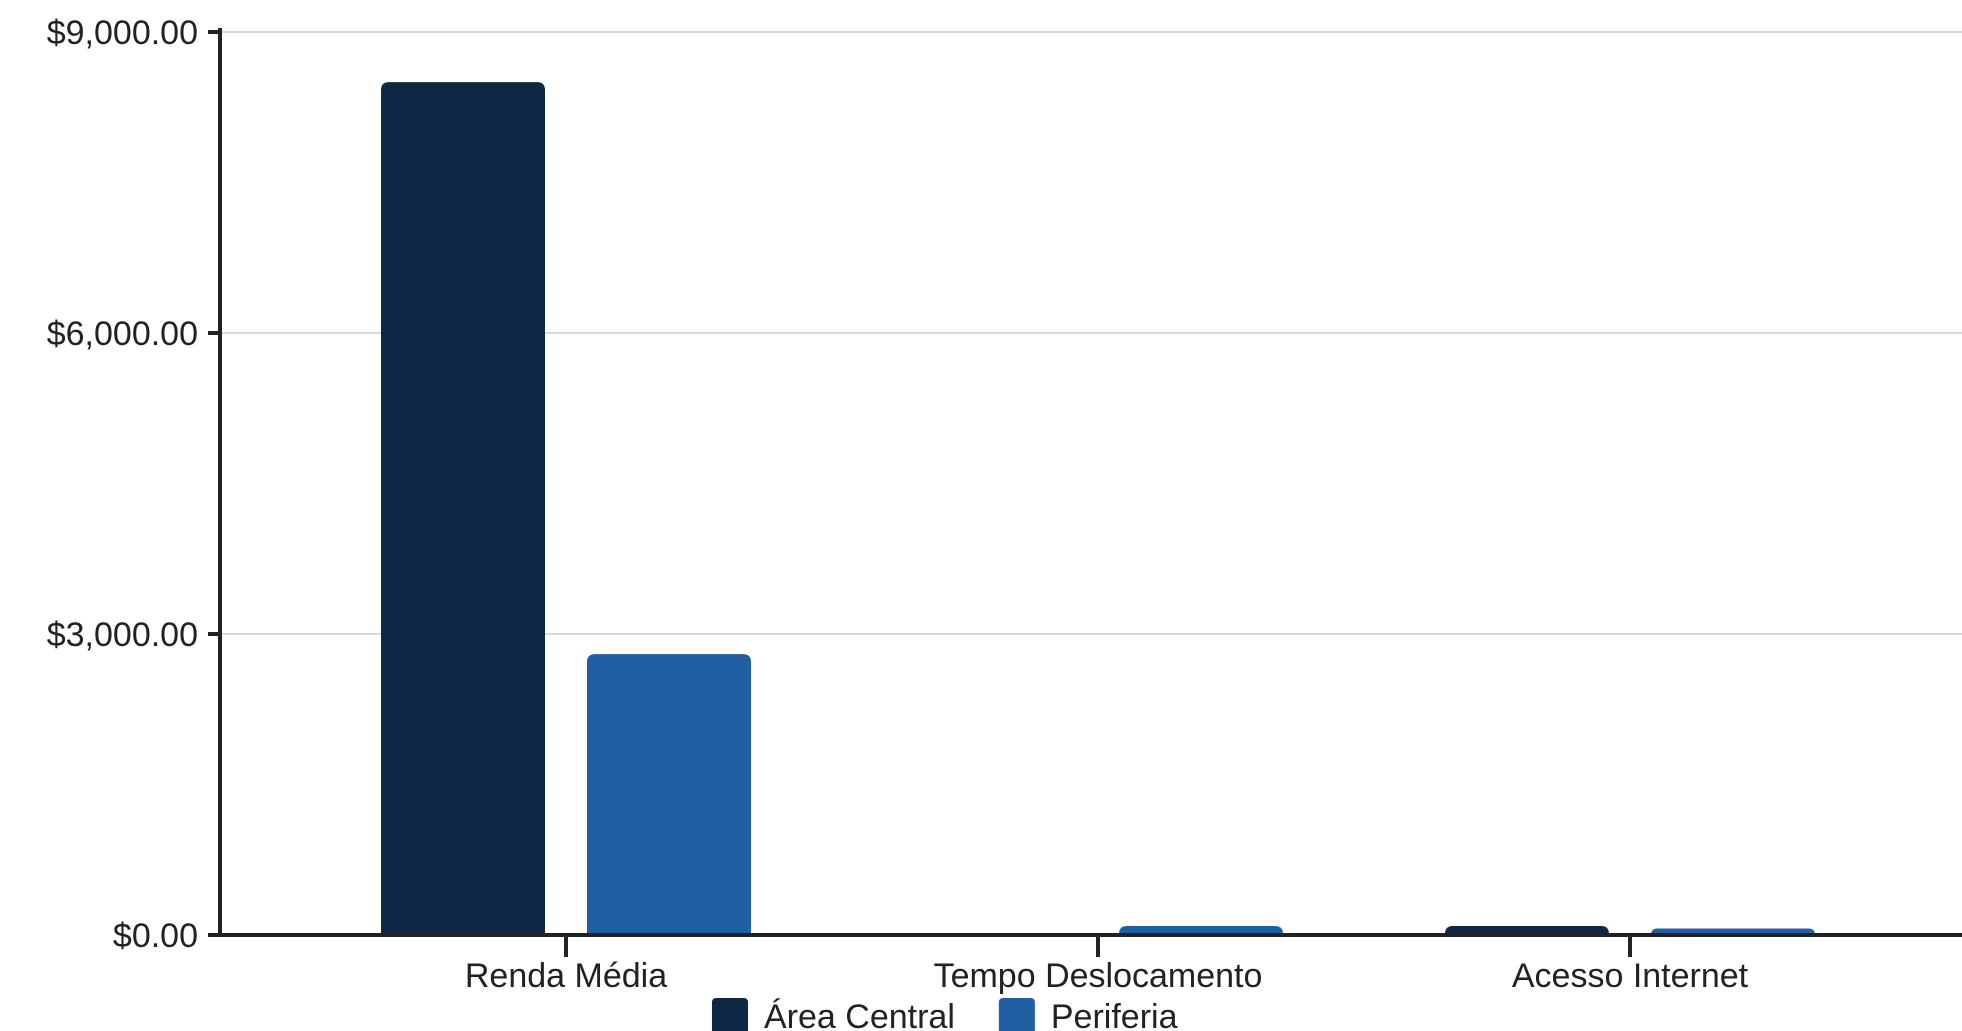 The image size is (1962, 1031). I want to click on legend-label: Periferia, so click(1114, 1014).